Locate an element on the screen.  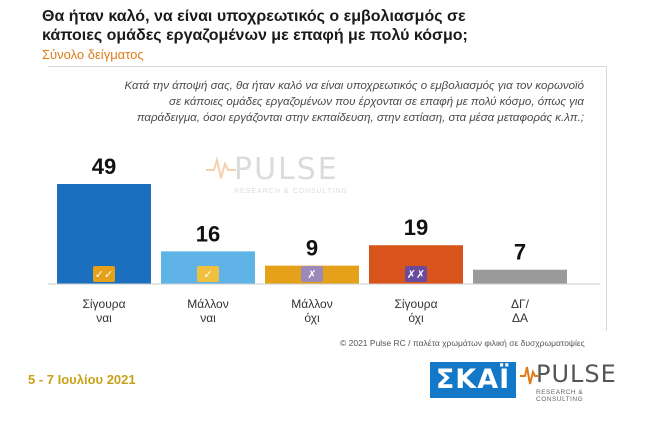
pulse-logo-wave-icon is located at coordinates (529, 375).